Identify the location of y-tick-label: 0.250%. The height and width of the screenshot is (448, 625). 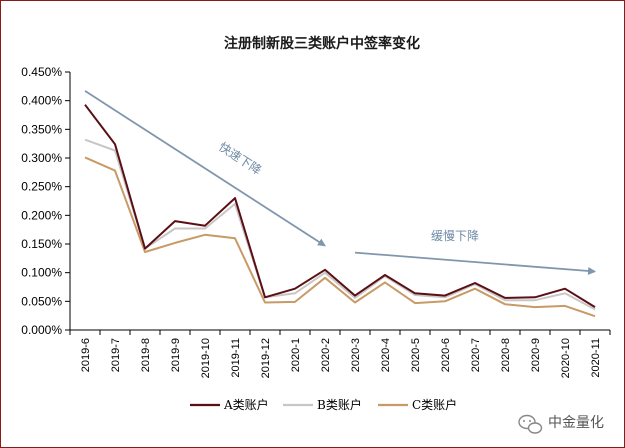
(41, 187).